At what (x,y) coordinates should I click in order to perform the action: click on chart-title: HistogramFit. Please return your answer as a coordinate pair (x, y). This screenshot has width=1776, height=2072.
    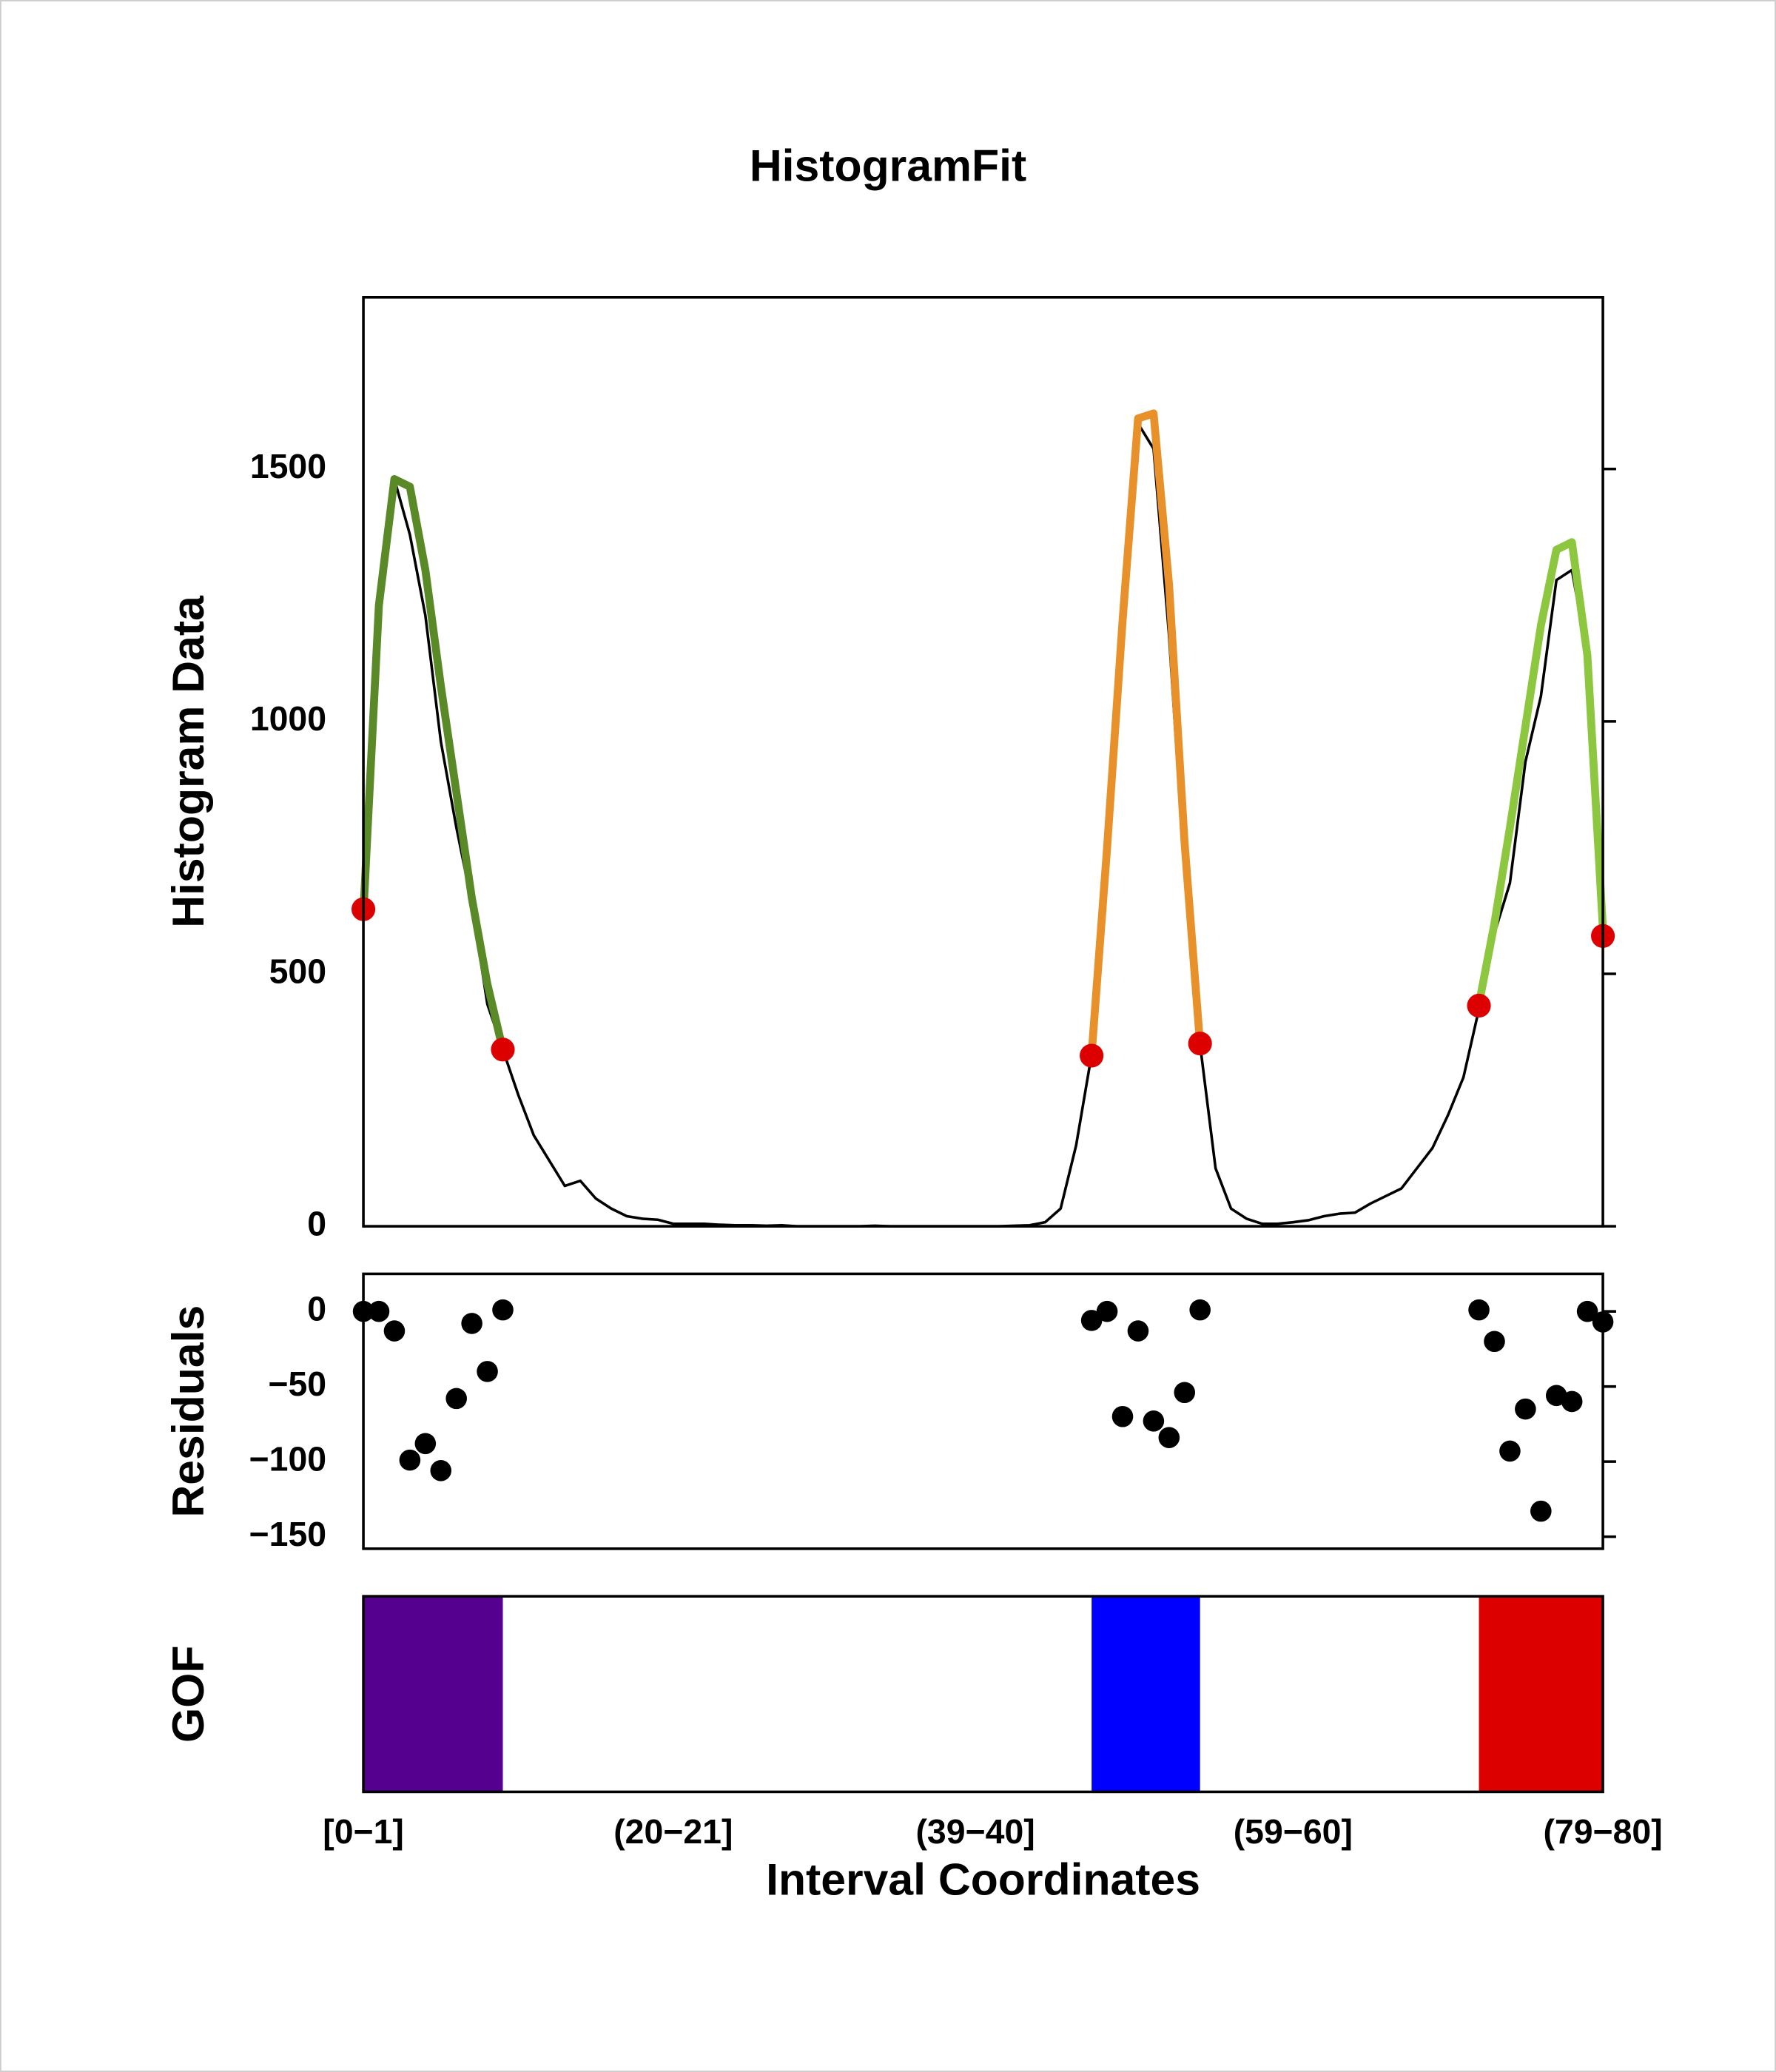
    Looking at the image, I should click on (888, 166).